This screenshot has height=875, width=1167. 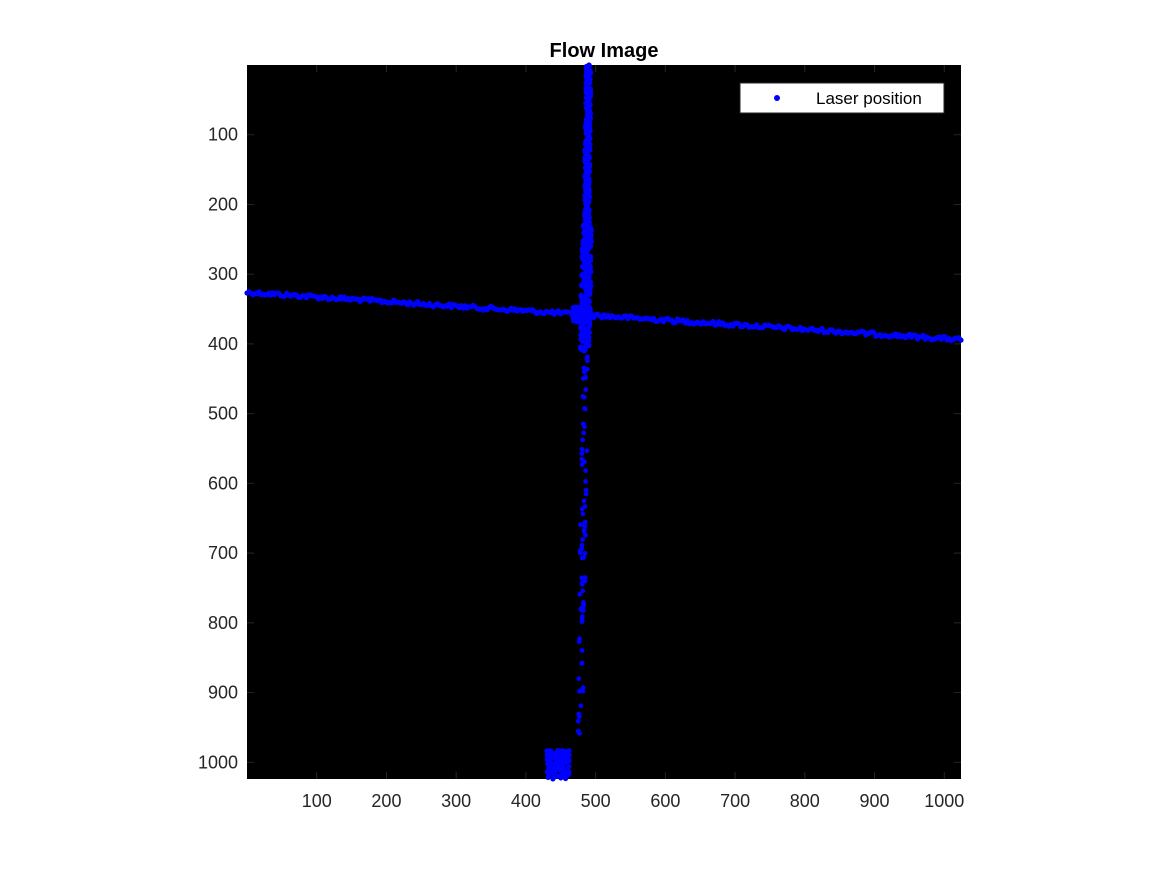 I want to click on x-tick-label: 300, so click(x=456, y=801).